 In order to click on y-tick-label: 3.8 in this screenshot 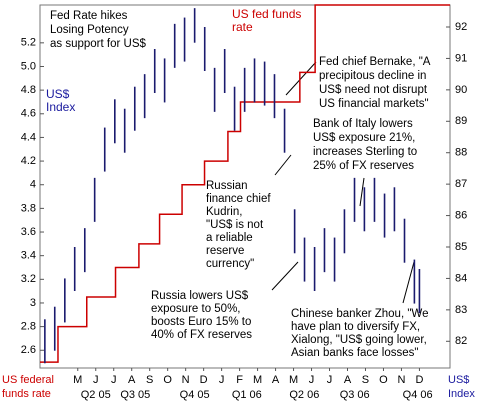, I will do `click(28, 208)`.